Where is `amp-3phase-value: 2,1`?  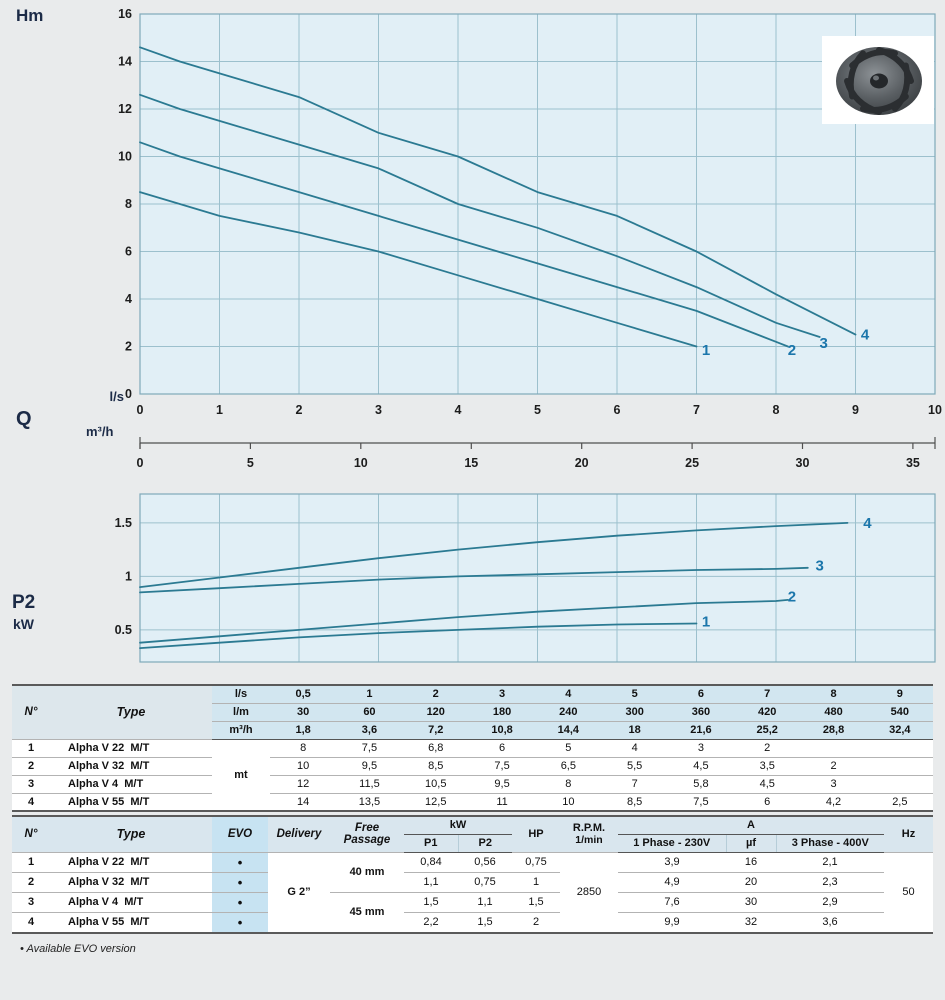
amp-3phase-value: 2,1 is located at coordinates (830, 861).